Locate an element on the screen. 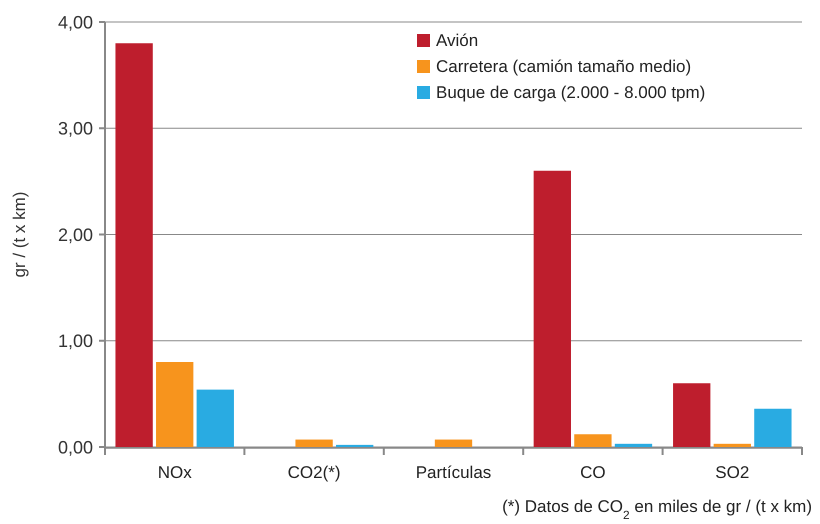 This screenshot has width=820, height=524. legend-label: Buque de carga (2.000 - 8.000 tpm) is located at coordinates (571, 92).